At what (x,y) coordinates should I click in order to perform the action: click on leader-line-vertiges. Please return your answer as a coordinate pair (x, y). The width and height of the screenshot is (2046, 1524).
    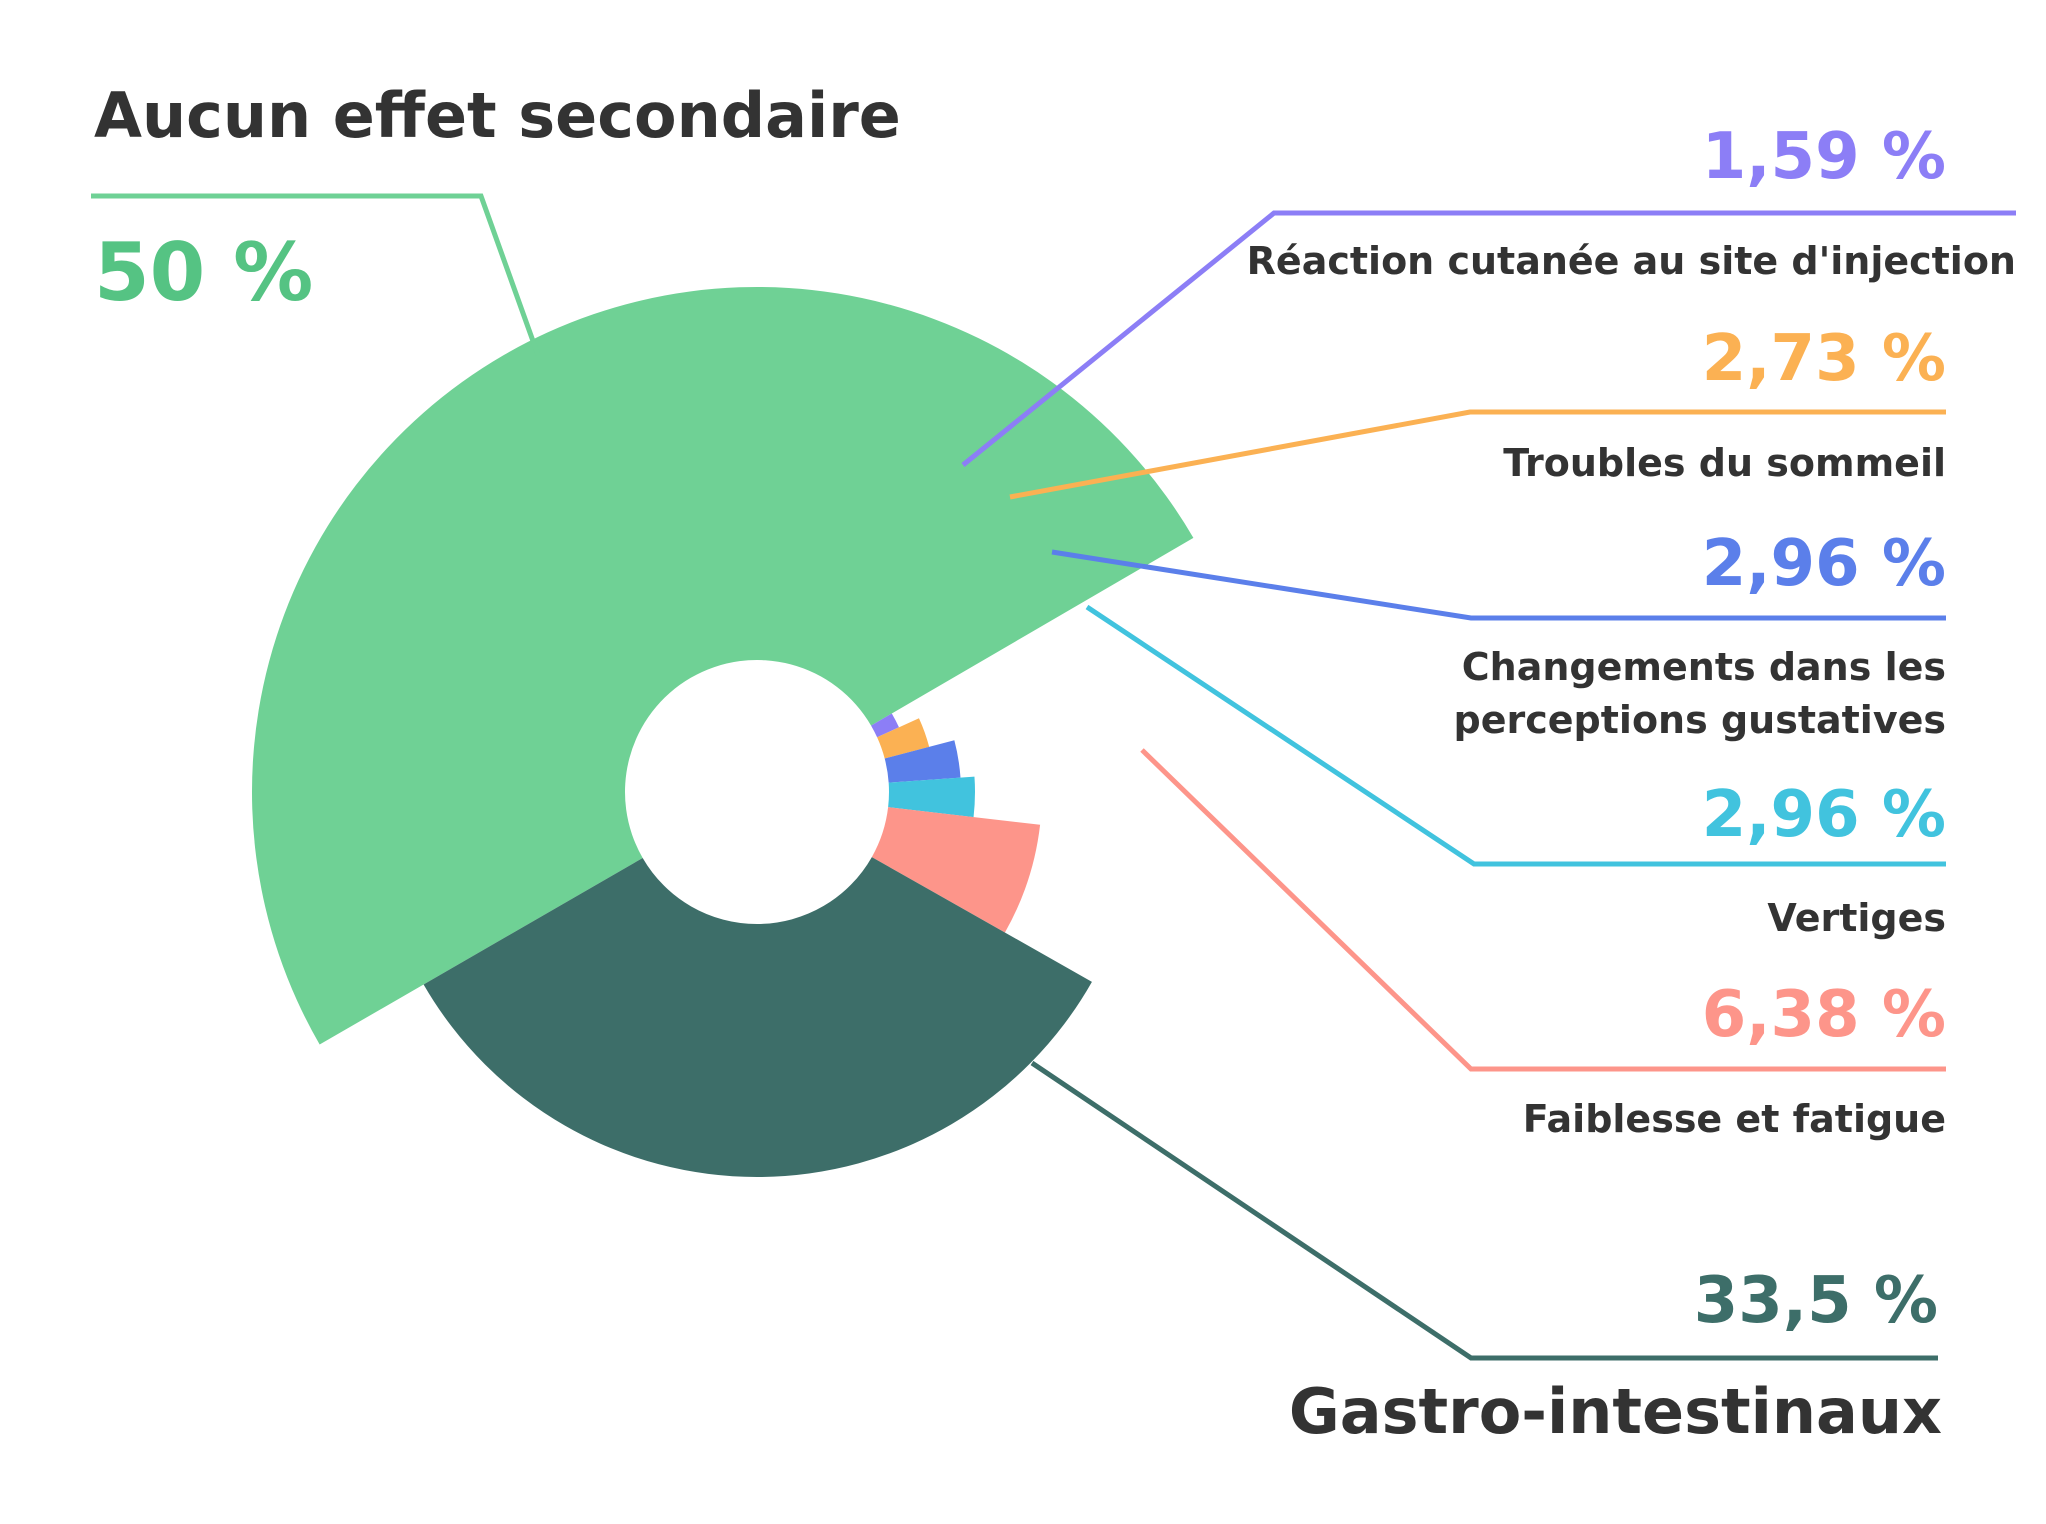
    Looking at the image, I should click on (1515, 735).